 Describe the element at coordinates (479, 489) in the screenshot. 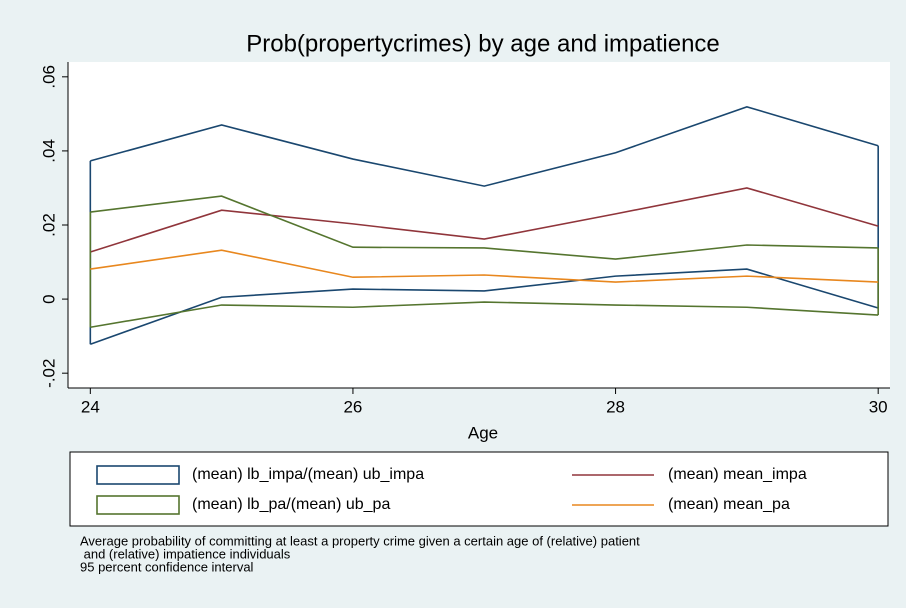

I see `legend` at that location.